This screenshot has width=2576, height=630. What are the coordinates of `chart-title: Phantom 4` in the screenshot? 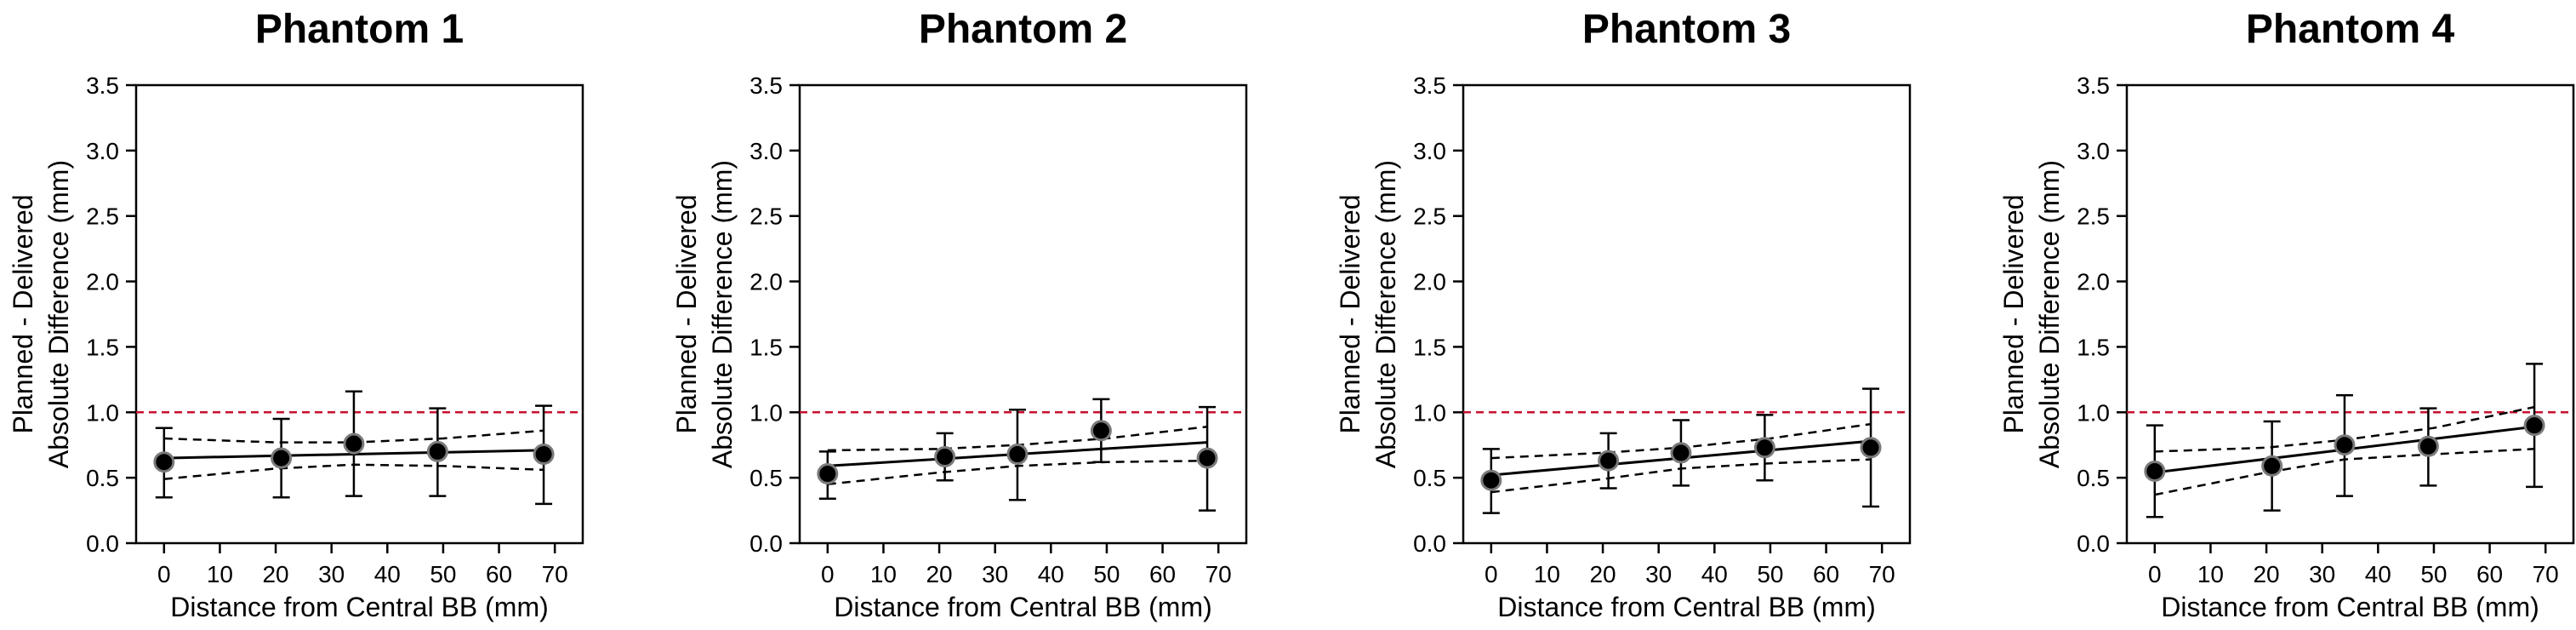 It's located at (2350, 29).